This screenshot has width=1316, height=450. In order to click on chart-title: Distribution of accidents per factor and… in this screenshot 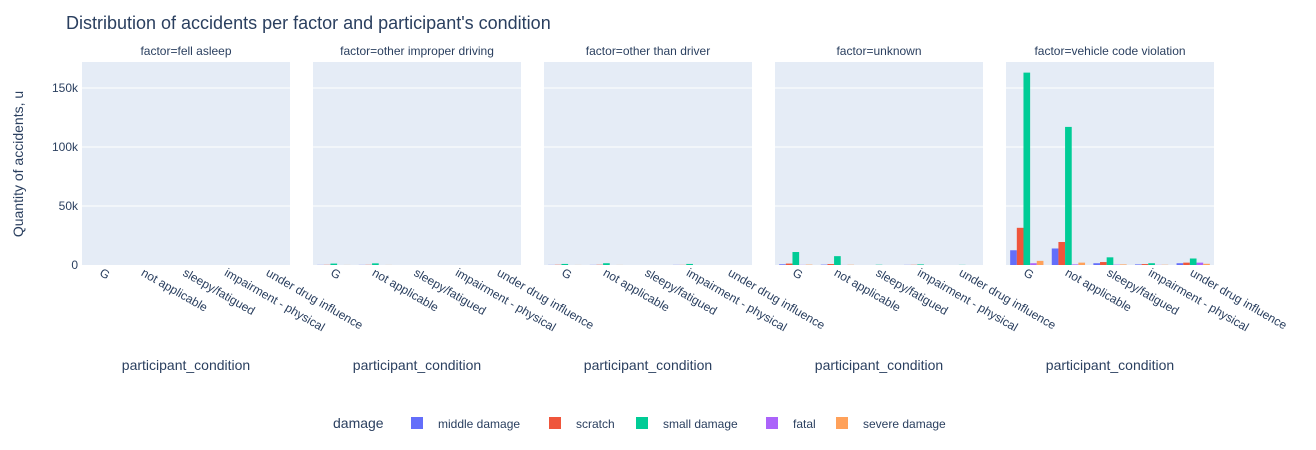, I will do `click(308, 23)`.